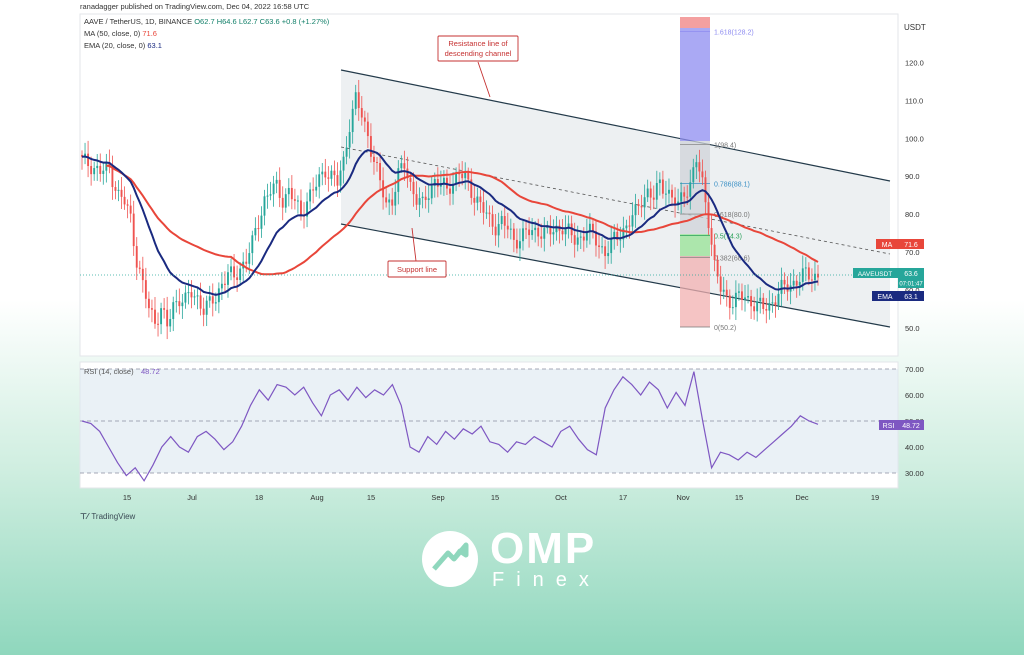 The width and height of the screenshot is (1024, 655). I want to click on x-tick-label: Sep, so click(437, 497).